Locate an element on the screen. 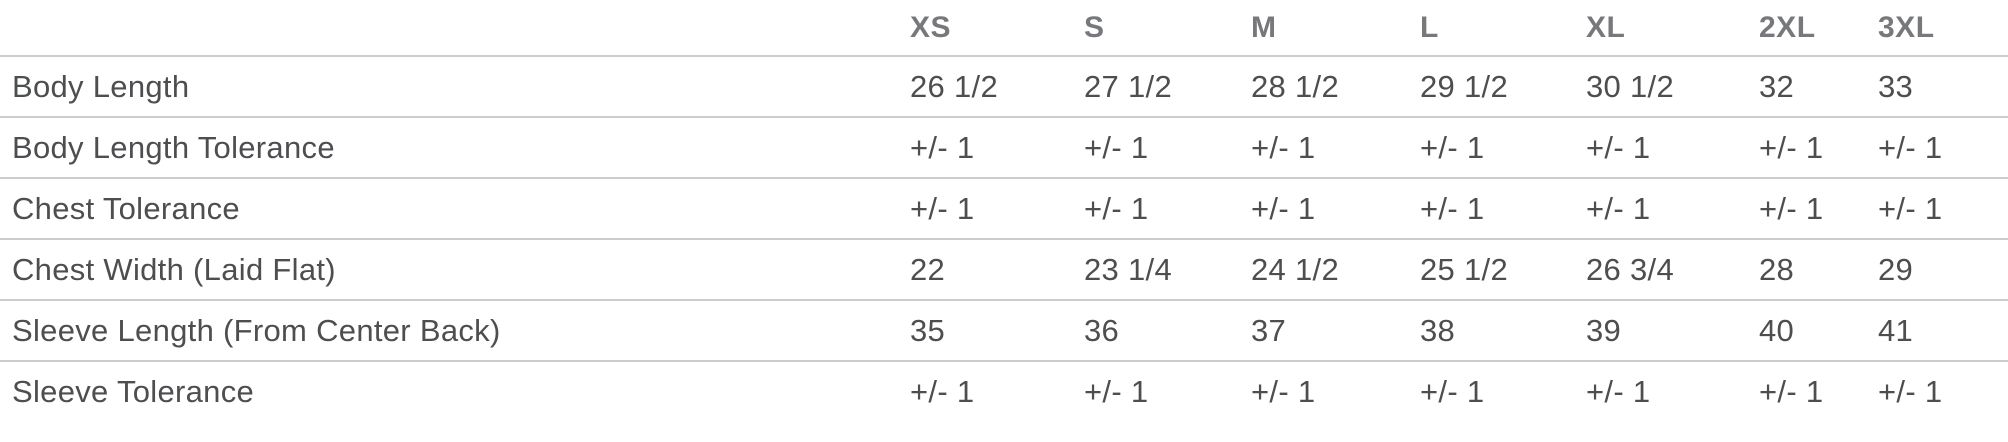  header-cell-measurement is located at coordinates (455, 28).